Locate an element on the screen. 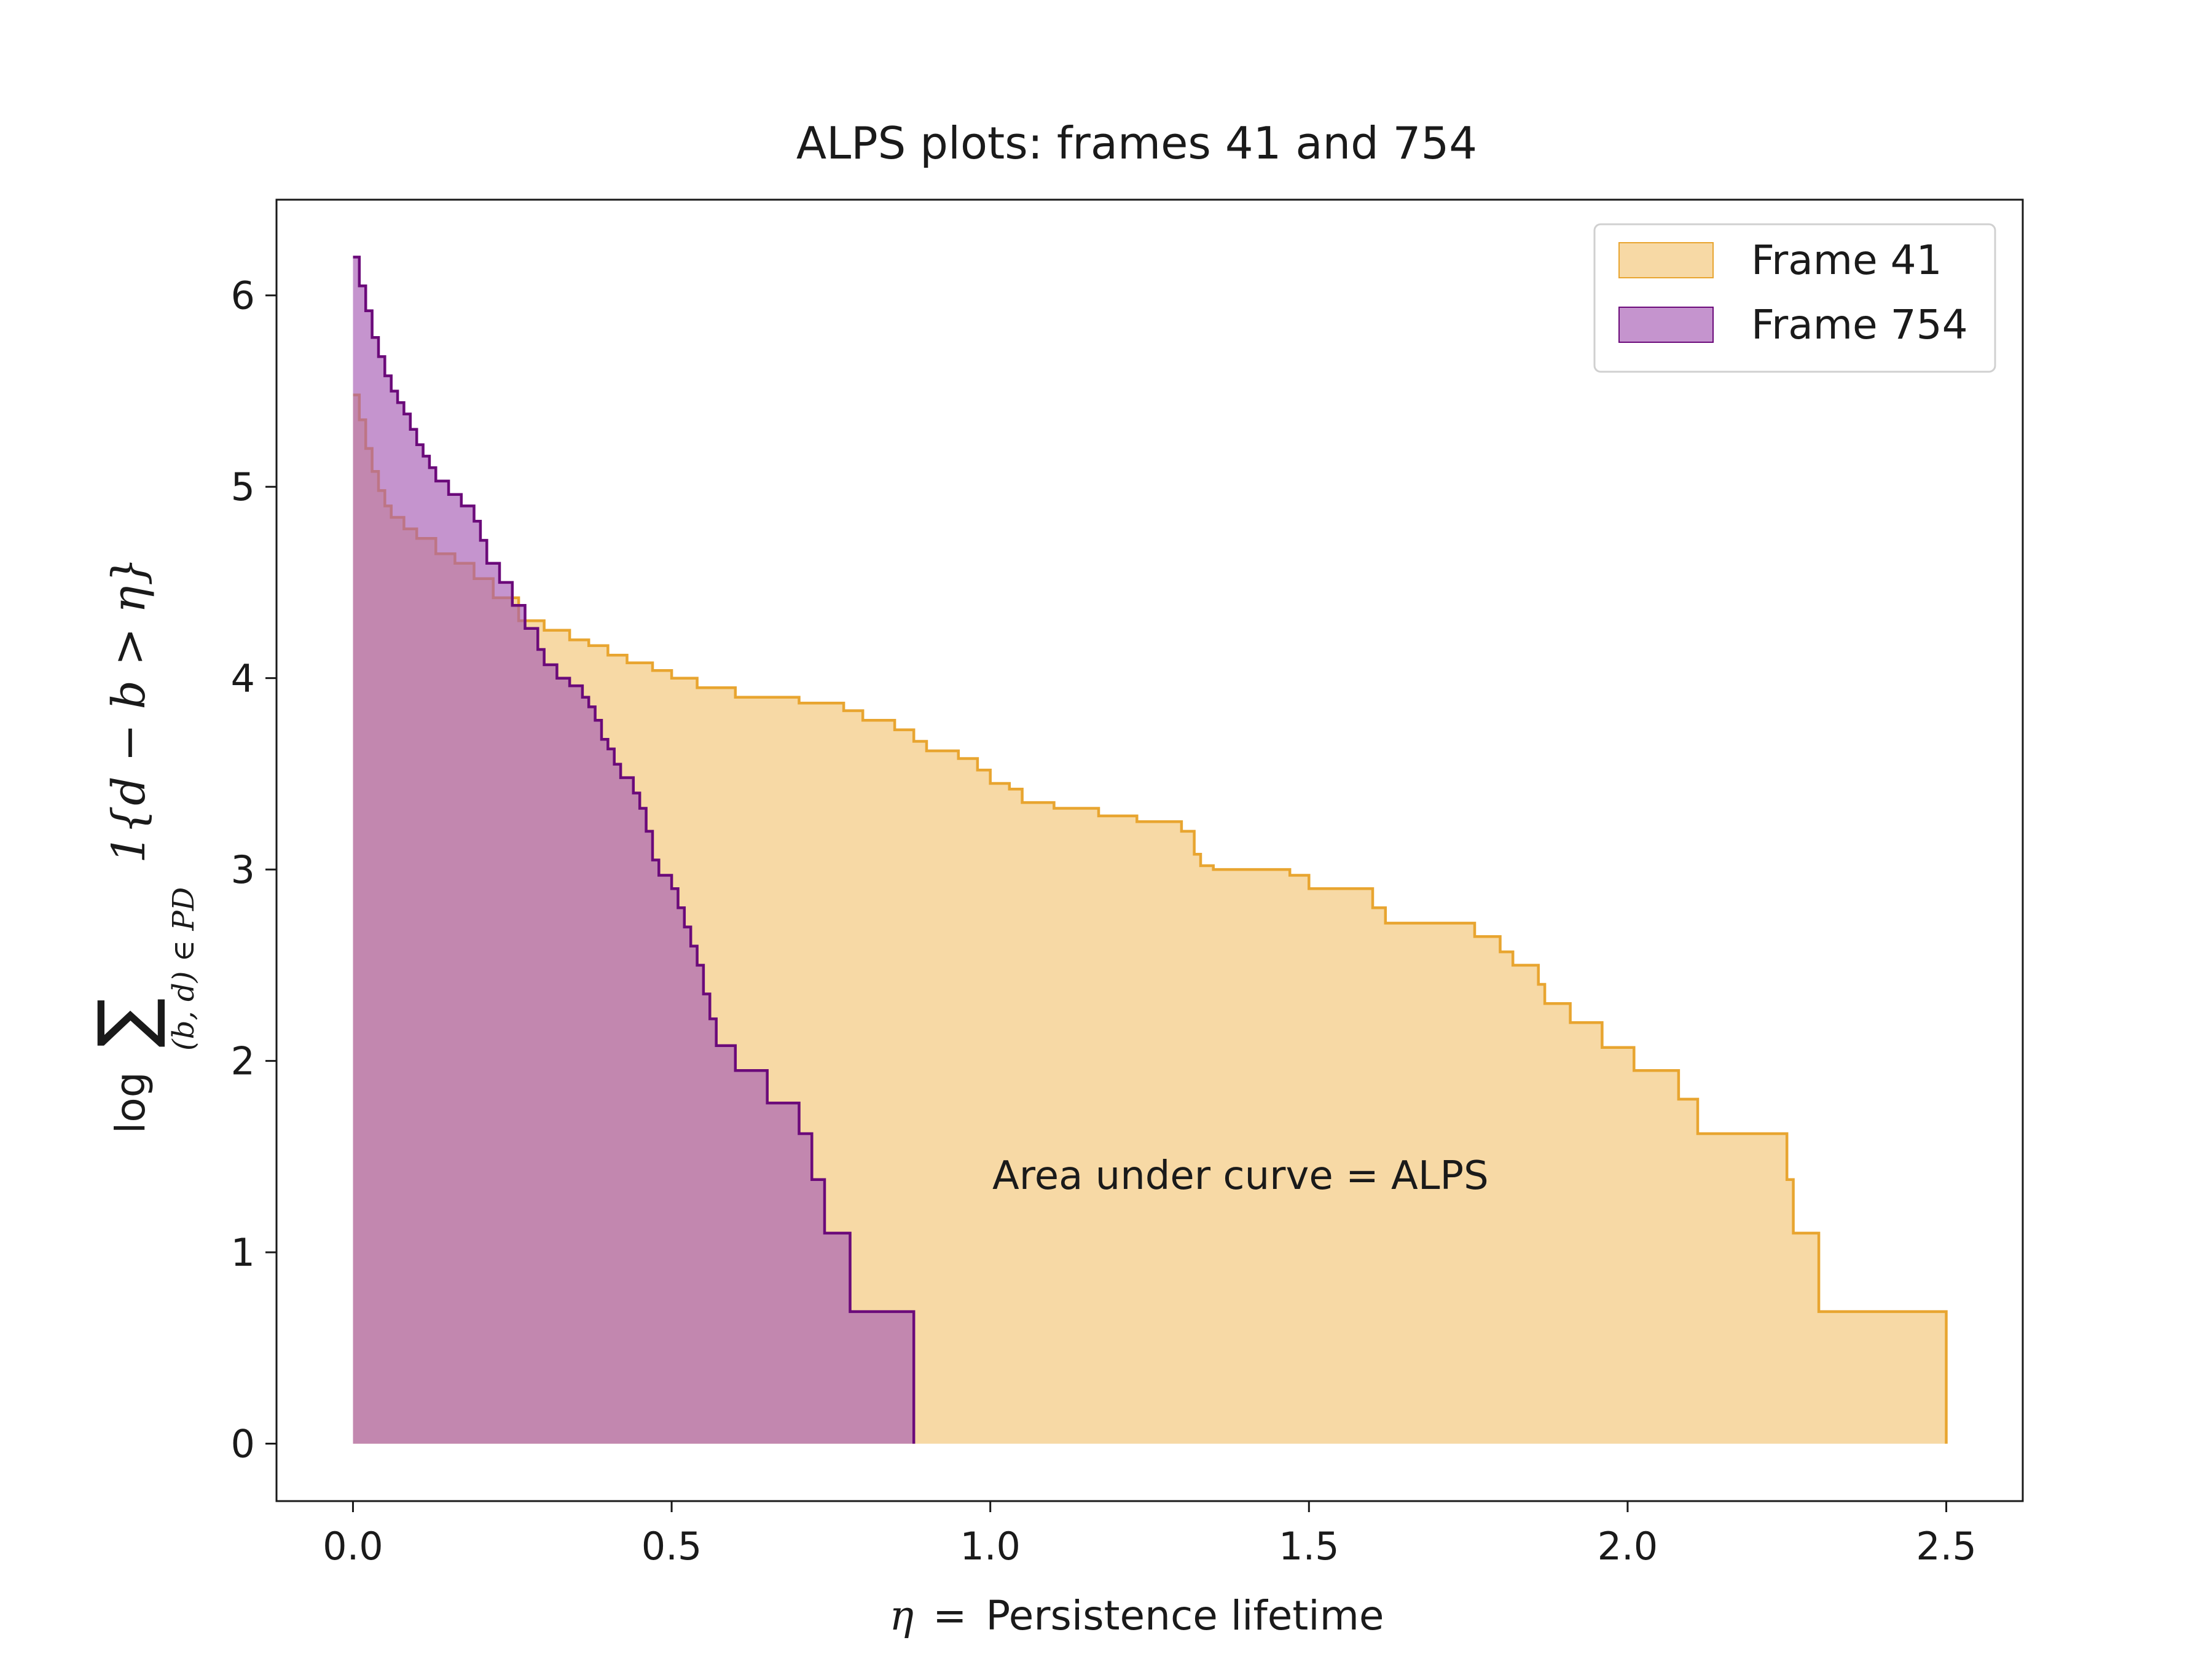 The image size is (2212, 1659). y-axis-label-sum: ∑ is located at coordinates (125, 1023).